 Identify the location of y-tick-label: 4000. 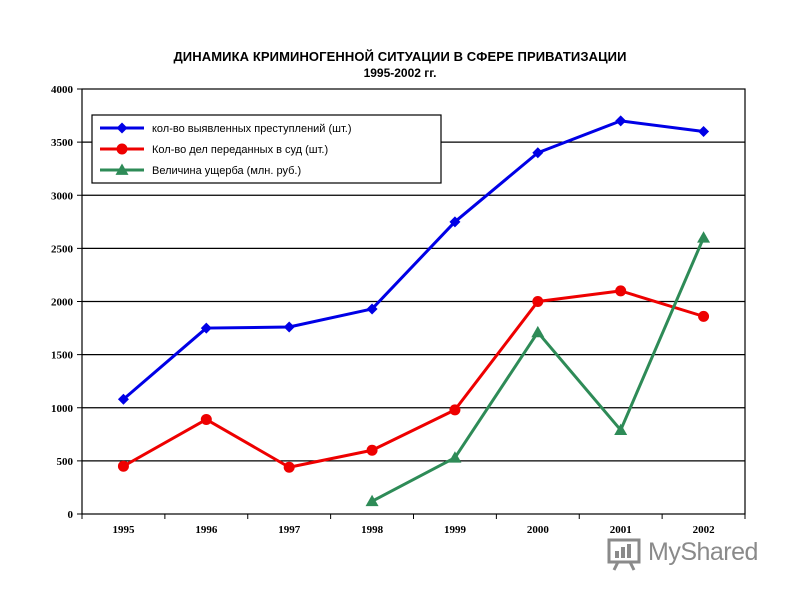
(62, 90).